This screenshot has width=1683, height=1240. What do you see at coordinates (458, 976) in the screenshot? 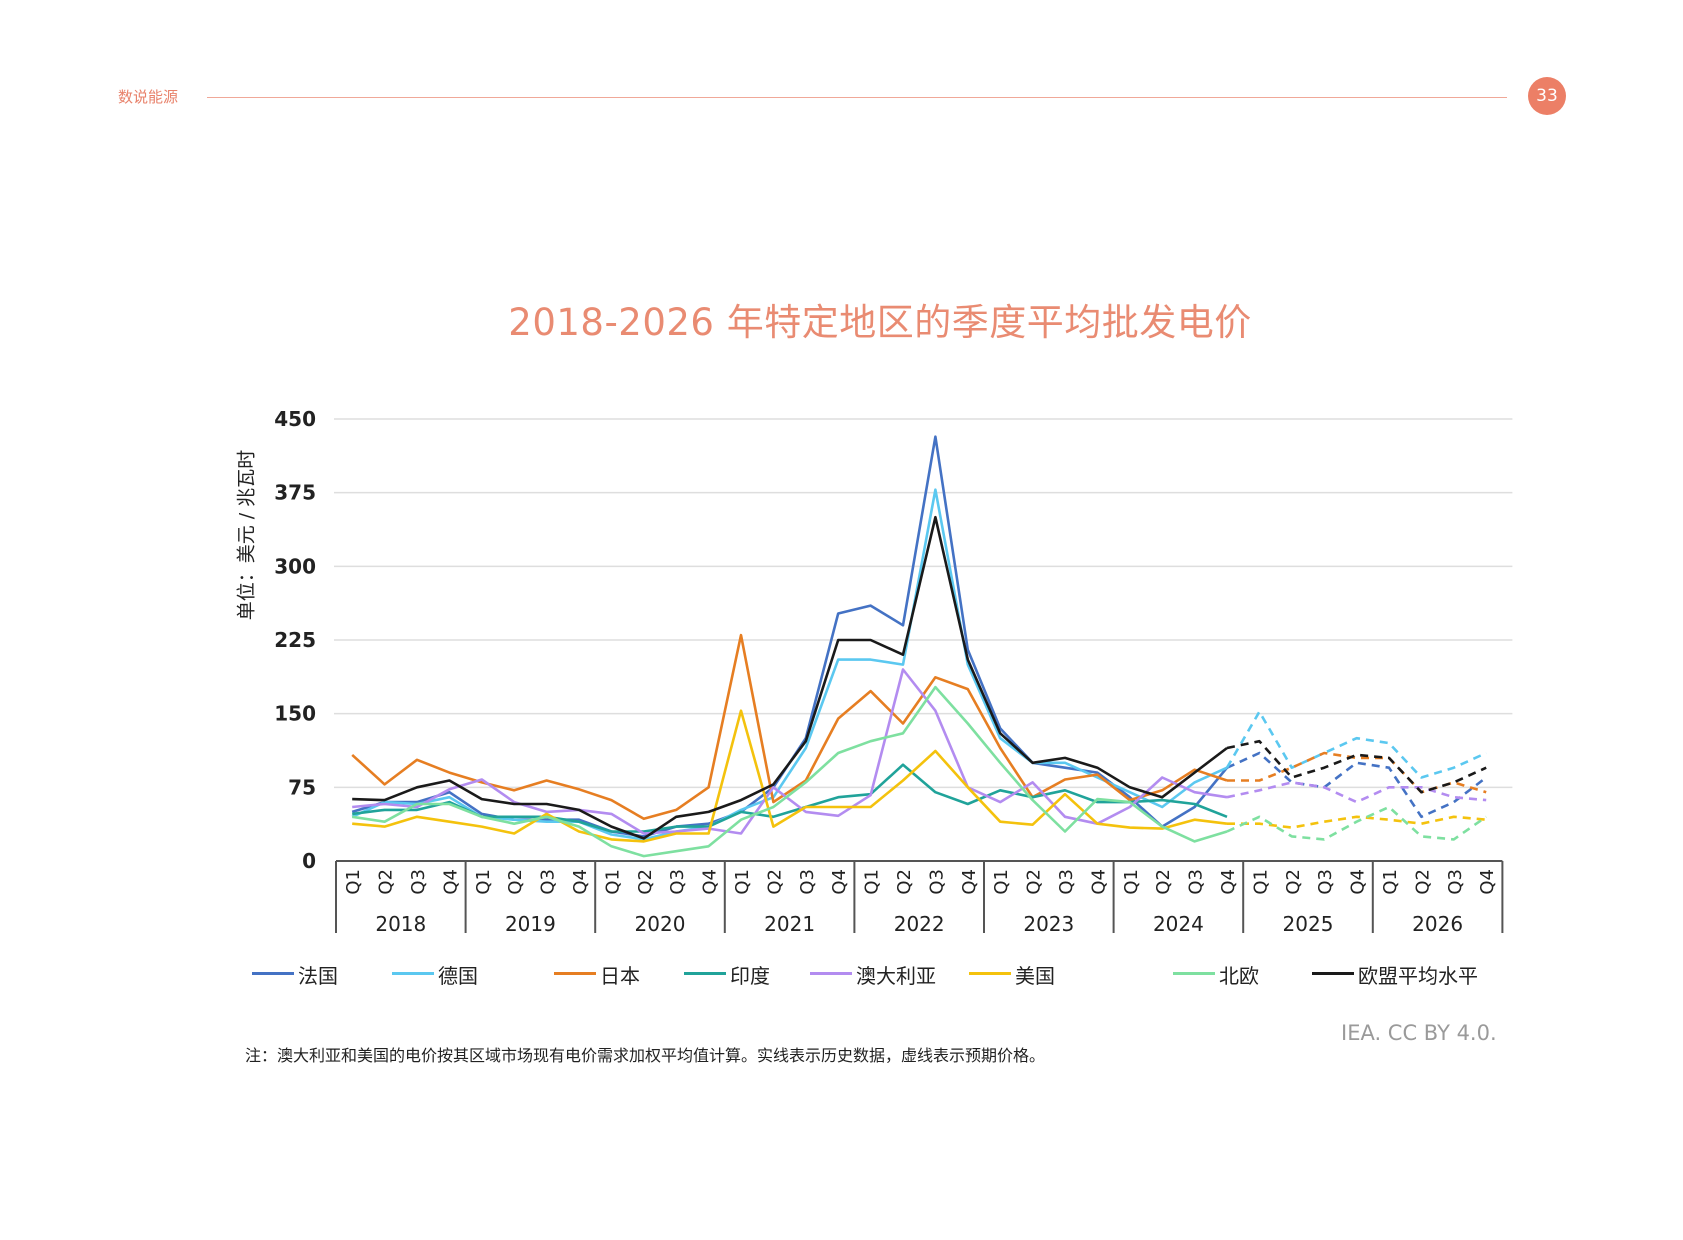
I see `legend-label: 德国` at bounding box center [458, 976].